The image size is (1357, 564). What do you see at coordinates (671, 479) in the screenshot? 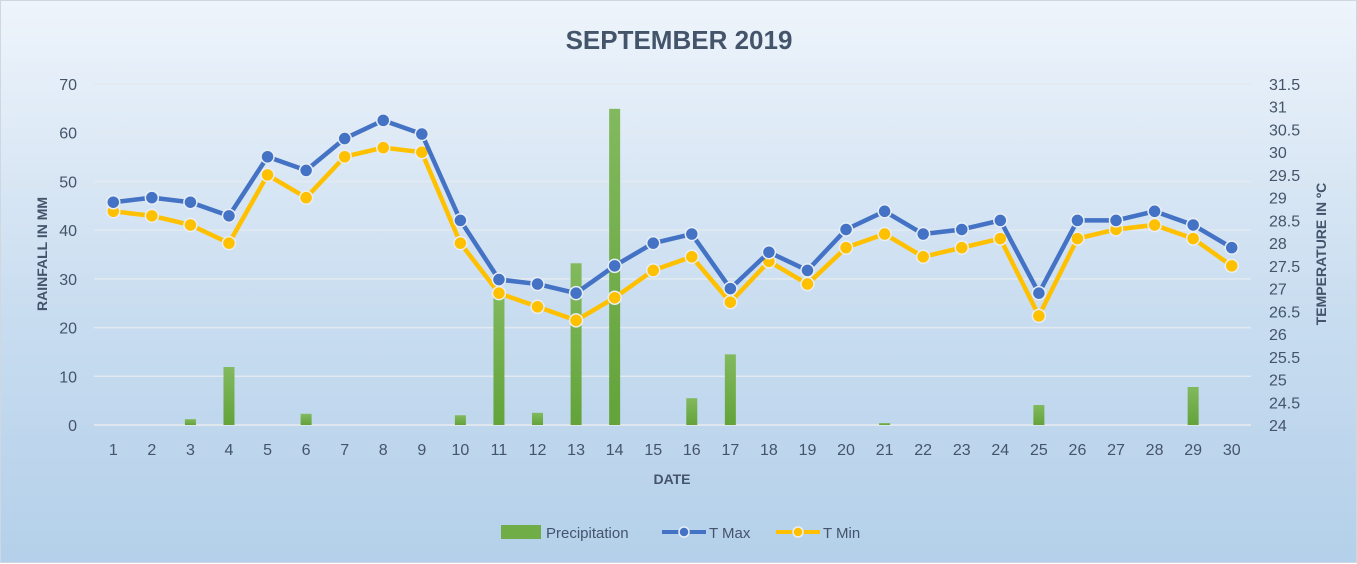
I see `x-axis-title: DATE` at bounding box center [671, 479].